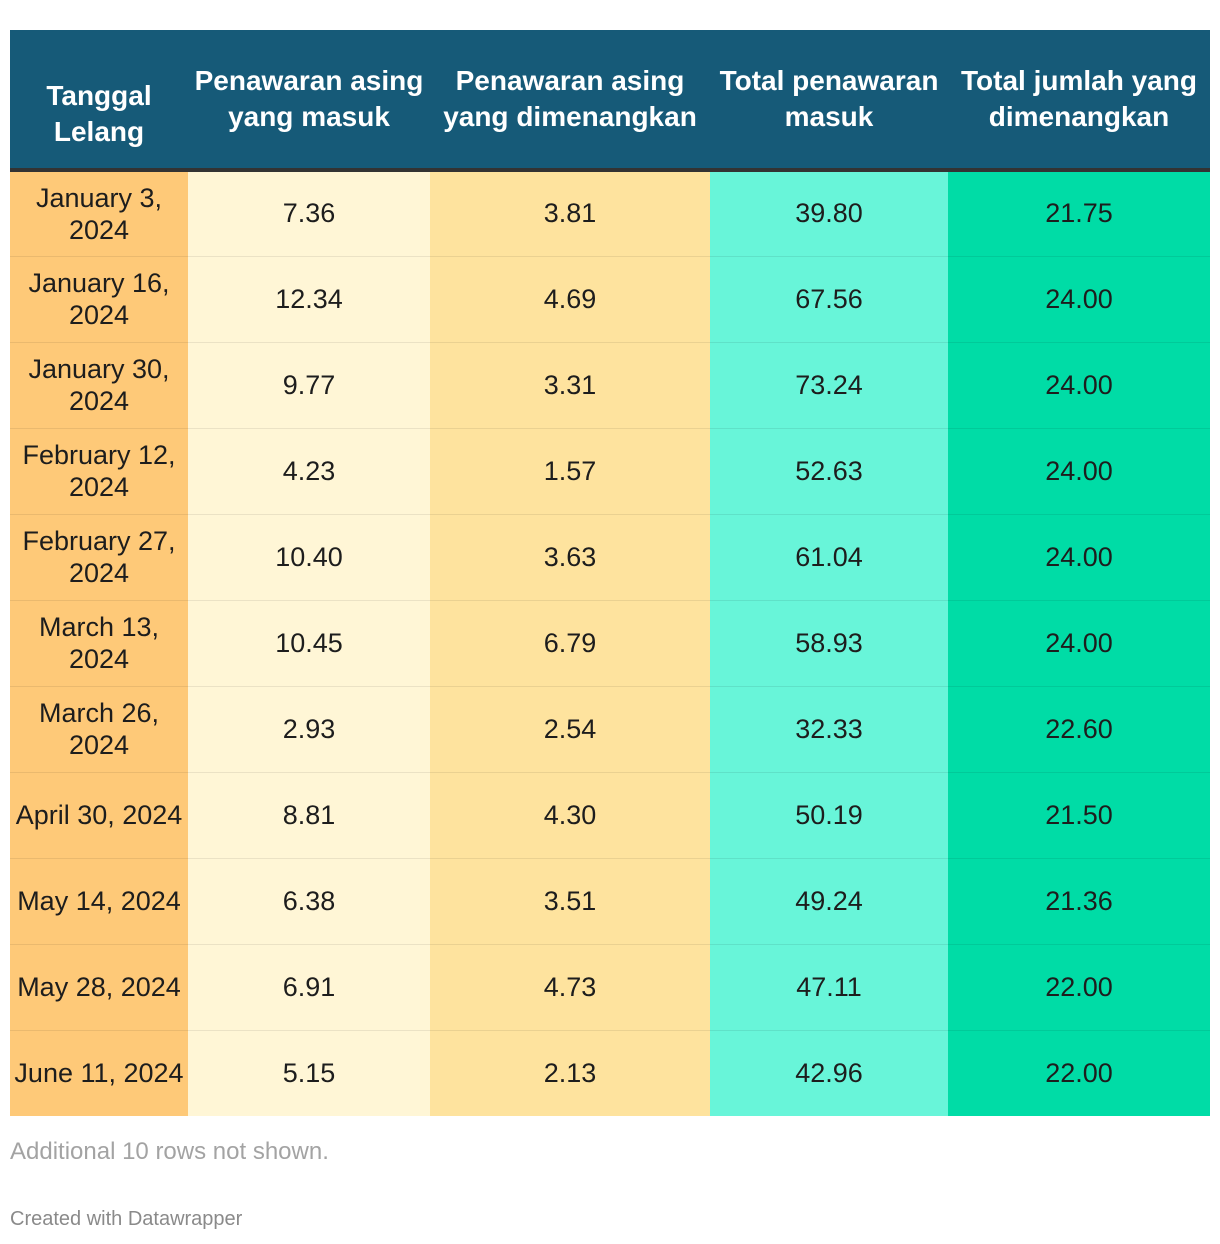  What do you see at coordinates (1079, 728) in the screenshot?
I see `cell-total-dimenangkan: 22.60` at bounding box center [1079, 728].